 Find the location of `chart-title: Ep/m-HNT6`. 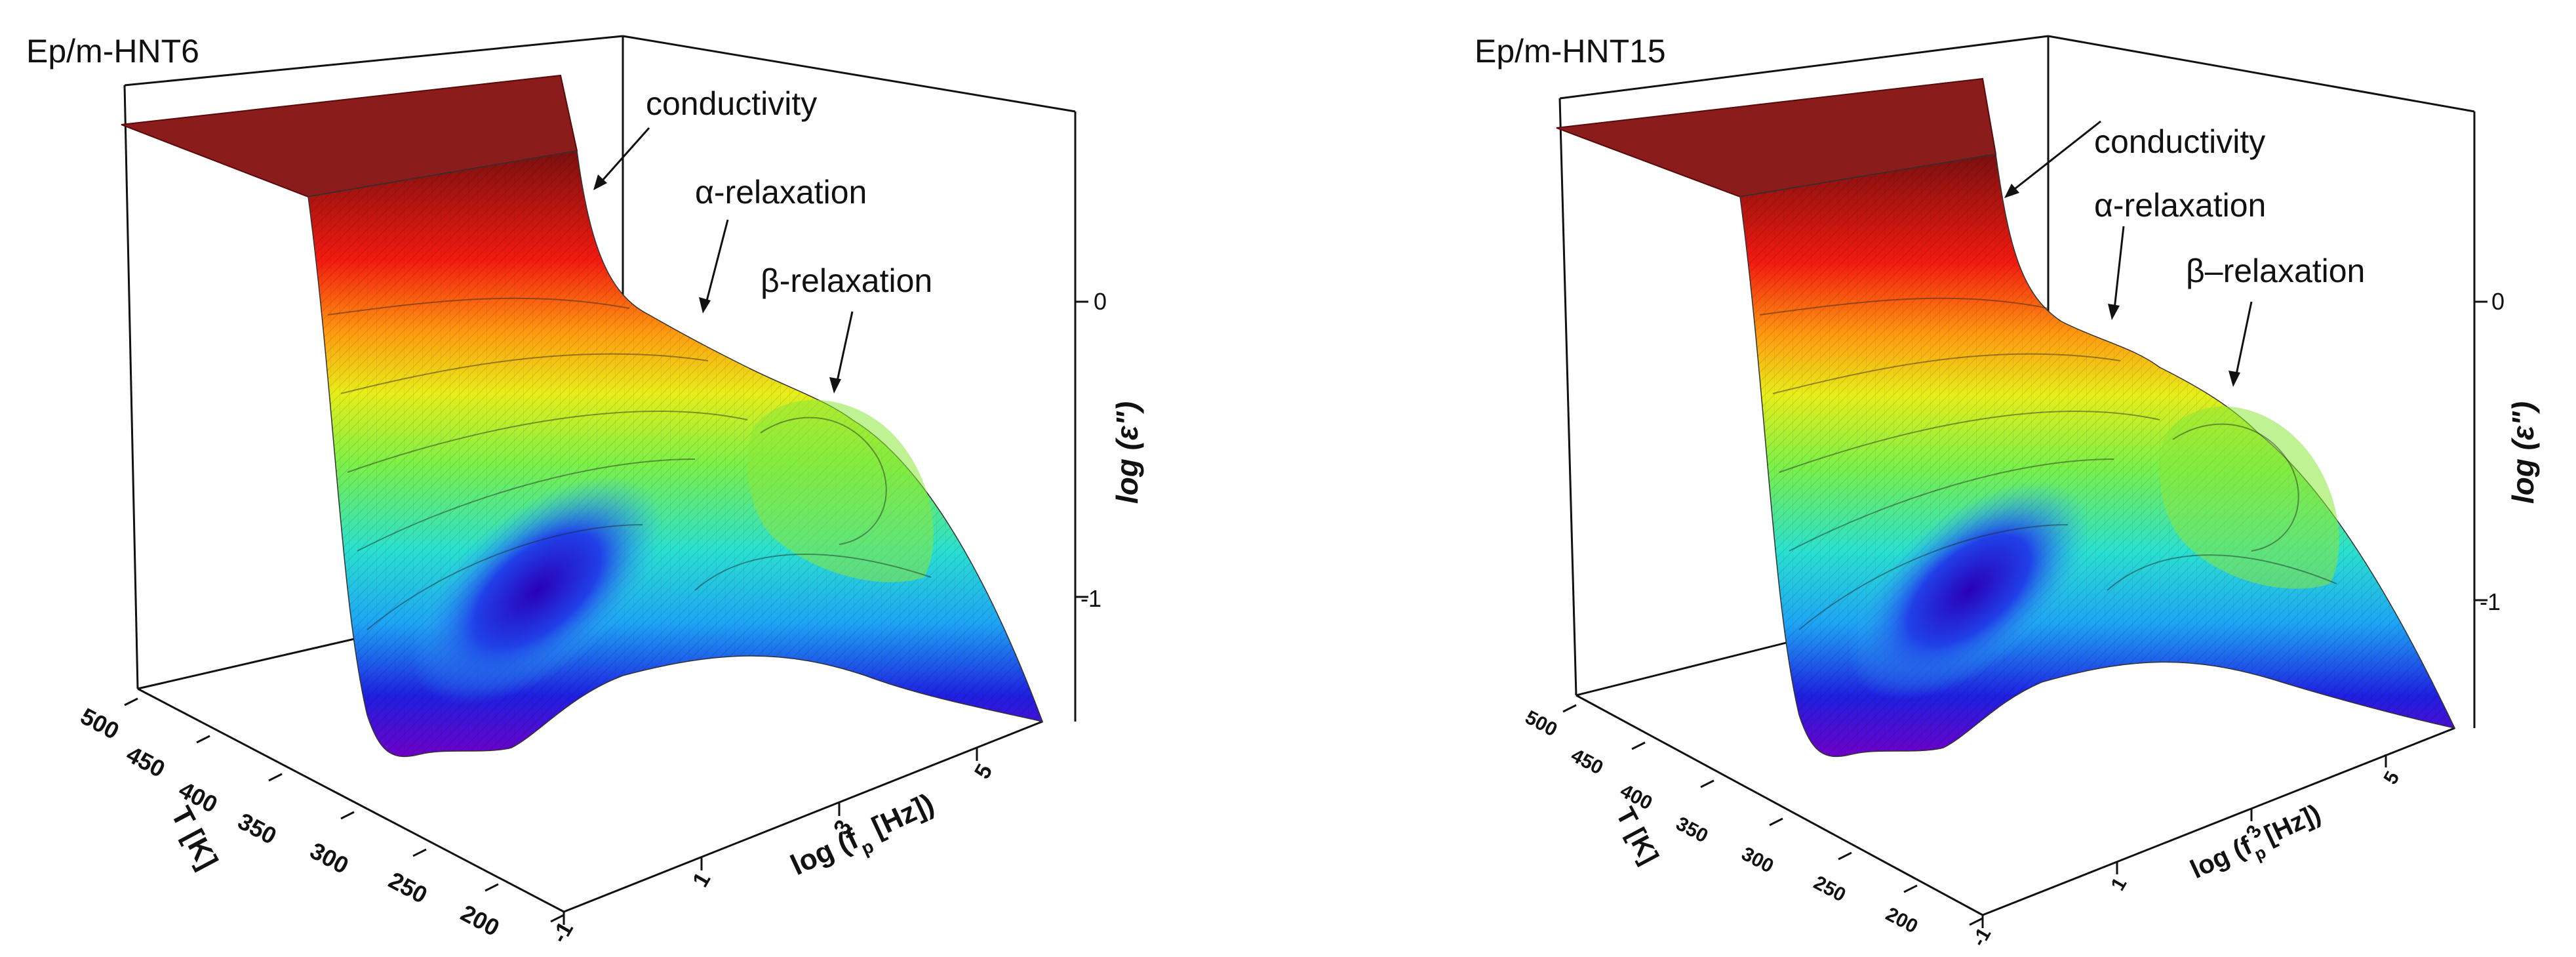

chart-title: Ep/m-HNT6 is located at coordinates (112, 51).